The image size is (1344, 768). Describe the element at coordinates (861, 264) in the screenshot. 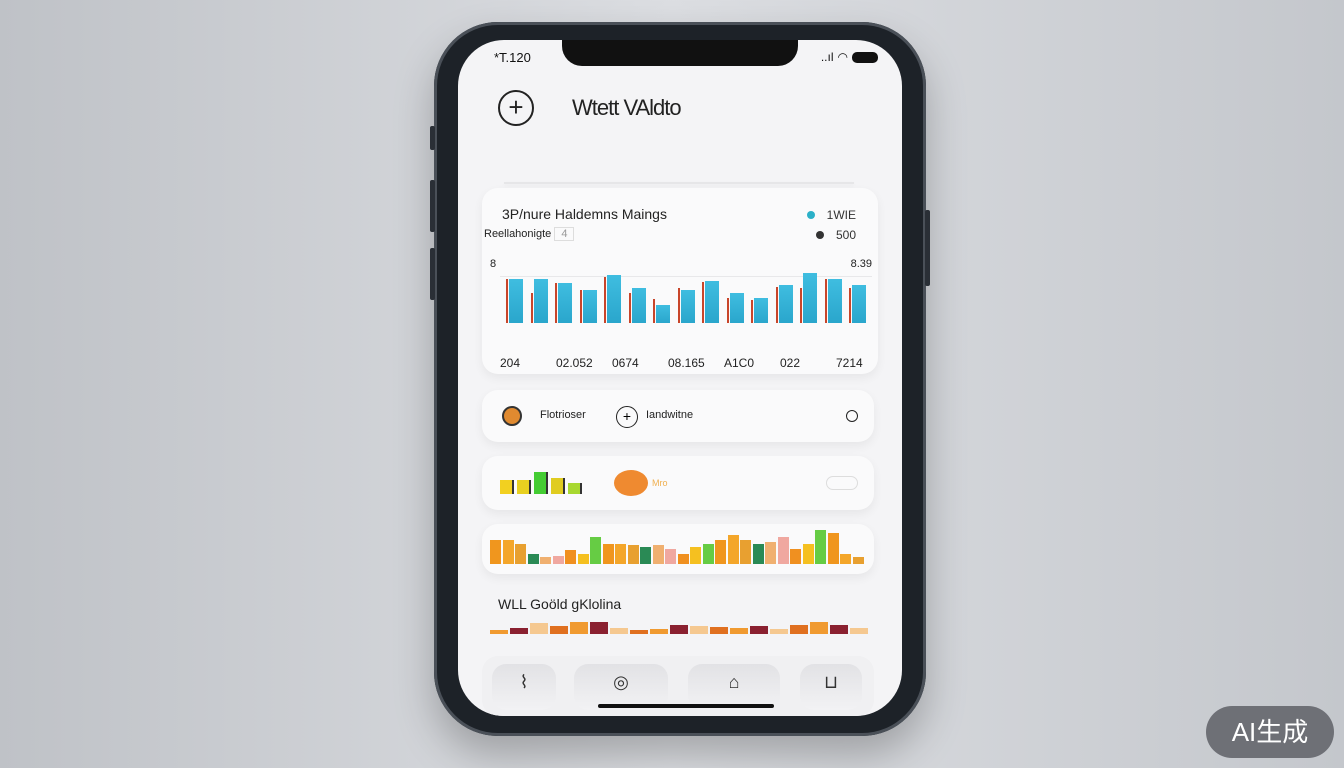

I see `y-label-right: 8.39` at that location.